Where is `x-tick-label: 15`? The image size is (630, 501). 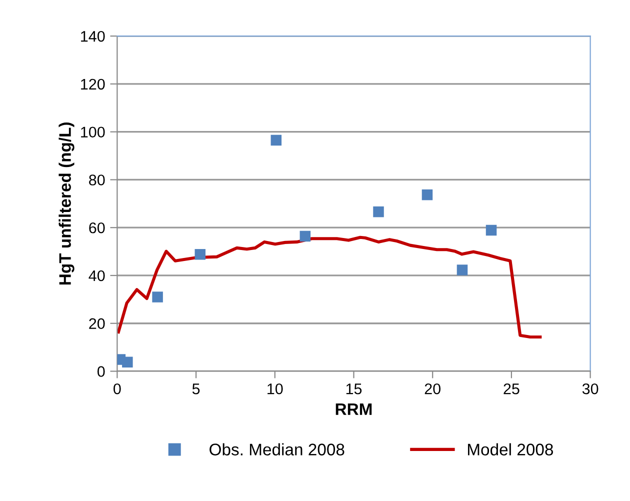 x-tick-label: 15 is located at coordinates (354, 389).